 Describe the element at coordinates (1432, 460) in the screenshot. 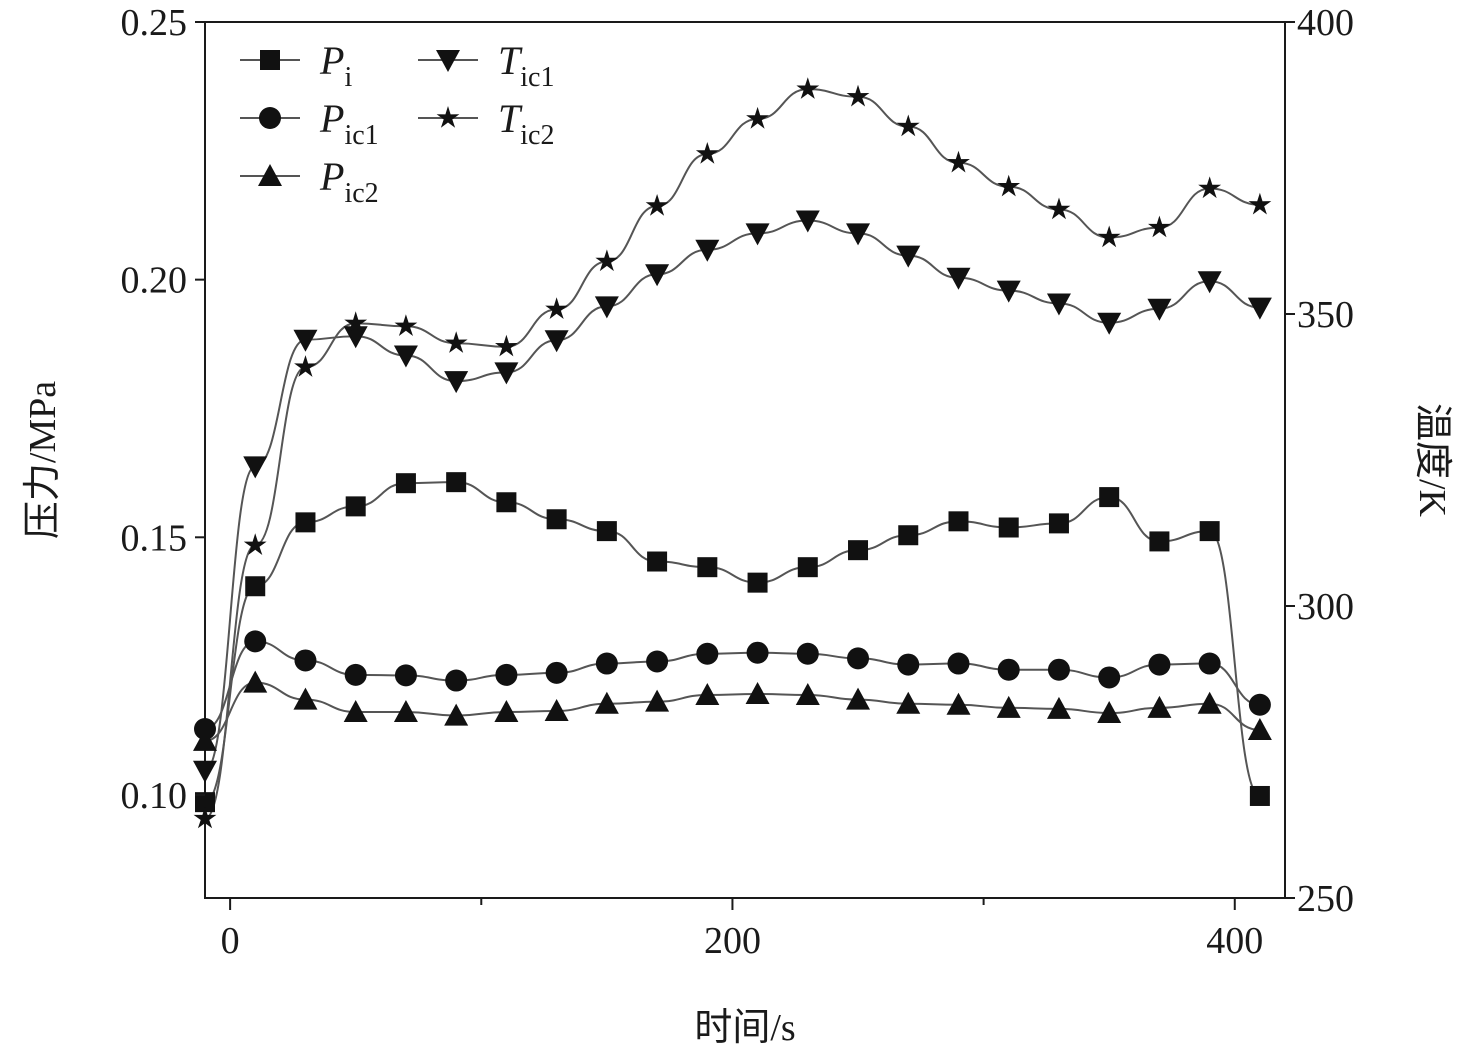

I see `y2-axis-label: 温度/K` at that location.